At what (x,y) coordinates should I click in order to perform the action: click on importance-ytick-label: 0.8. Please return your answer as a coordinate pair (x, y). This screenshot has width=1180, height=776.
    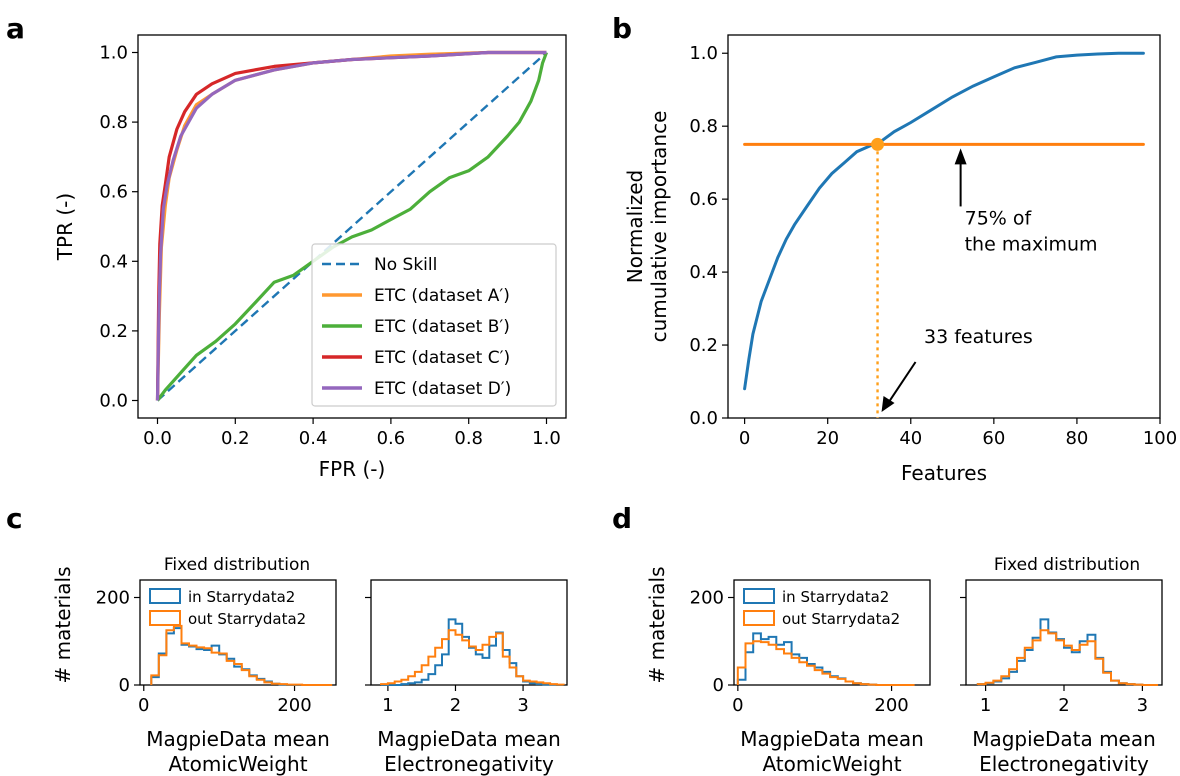
    Looking at the image, I should click on (703, 126).